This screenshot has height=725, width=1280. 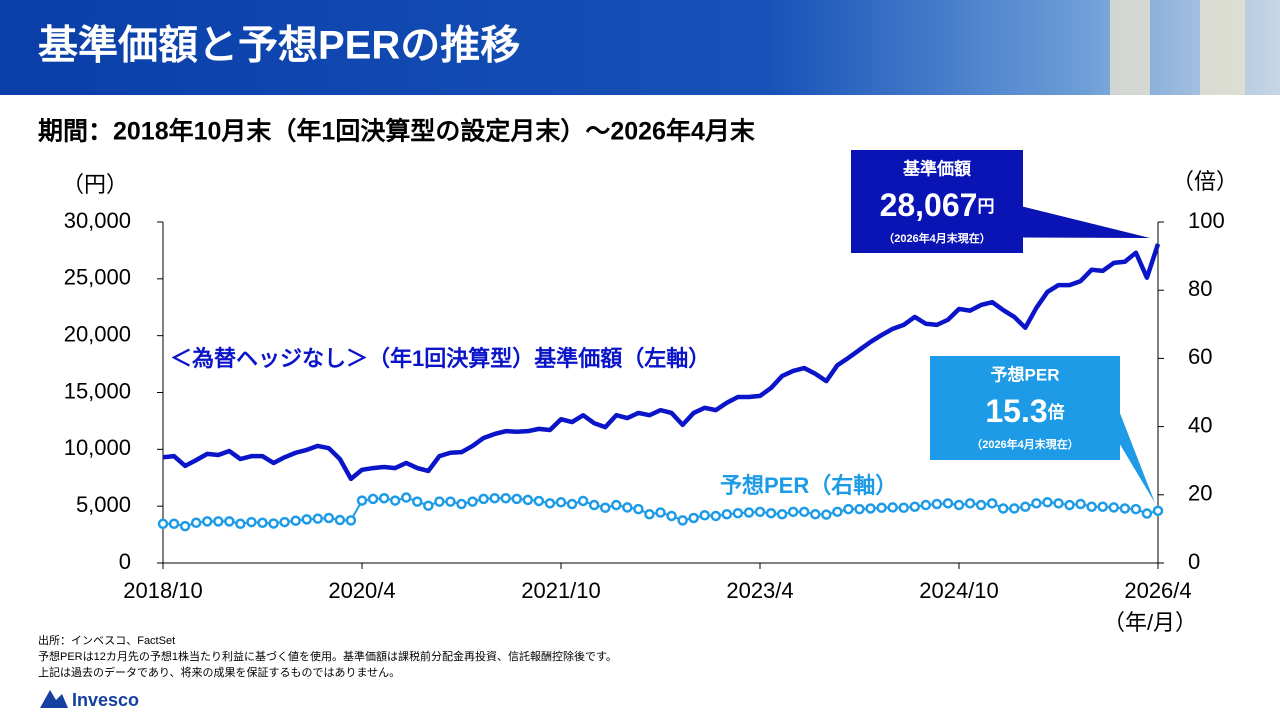 I want to click on callout-note: （2026年4月末現在）, so click(x=1025, y=444).